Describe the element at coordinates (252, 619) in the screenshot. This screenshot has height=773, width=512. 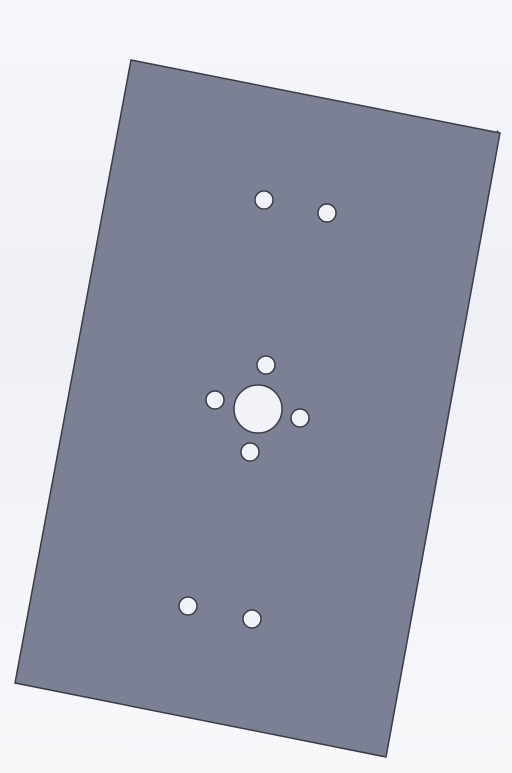
I see `hole-bottom-right` at that location.